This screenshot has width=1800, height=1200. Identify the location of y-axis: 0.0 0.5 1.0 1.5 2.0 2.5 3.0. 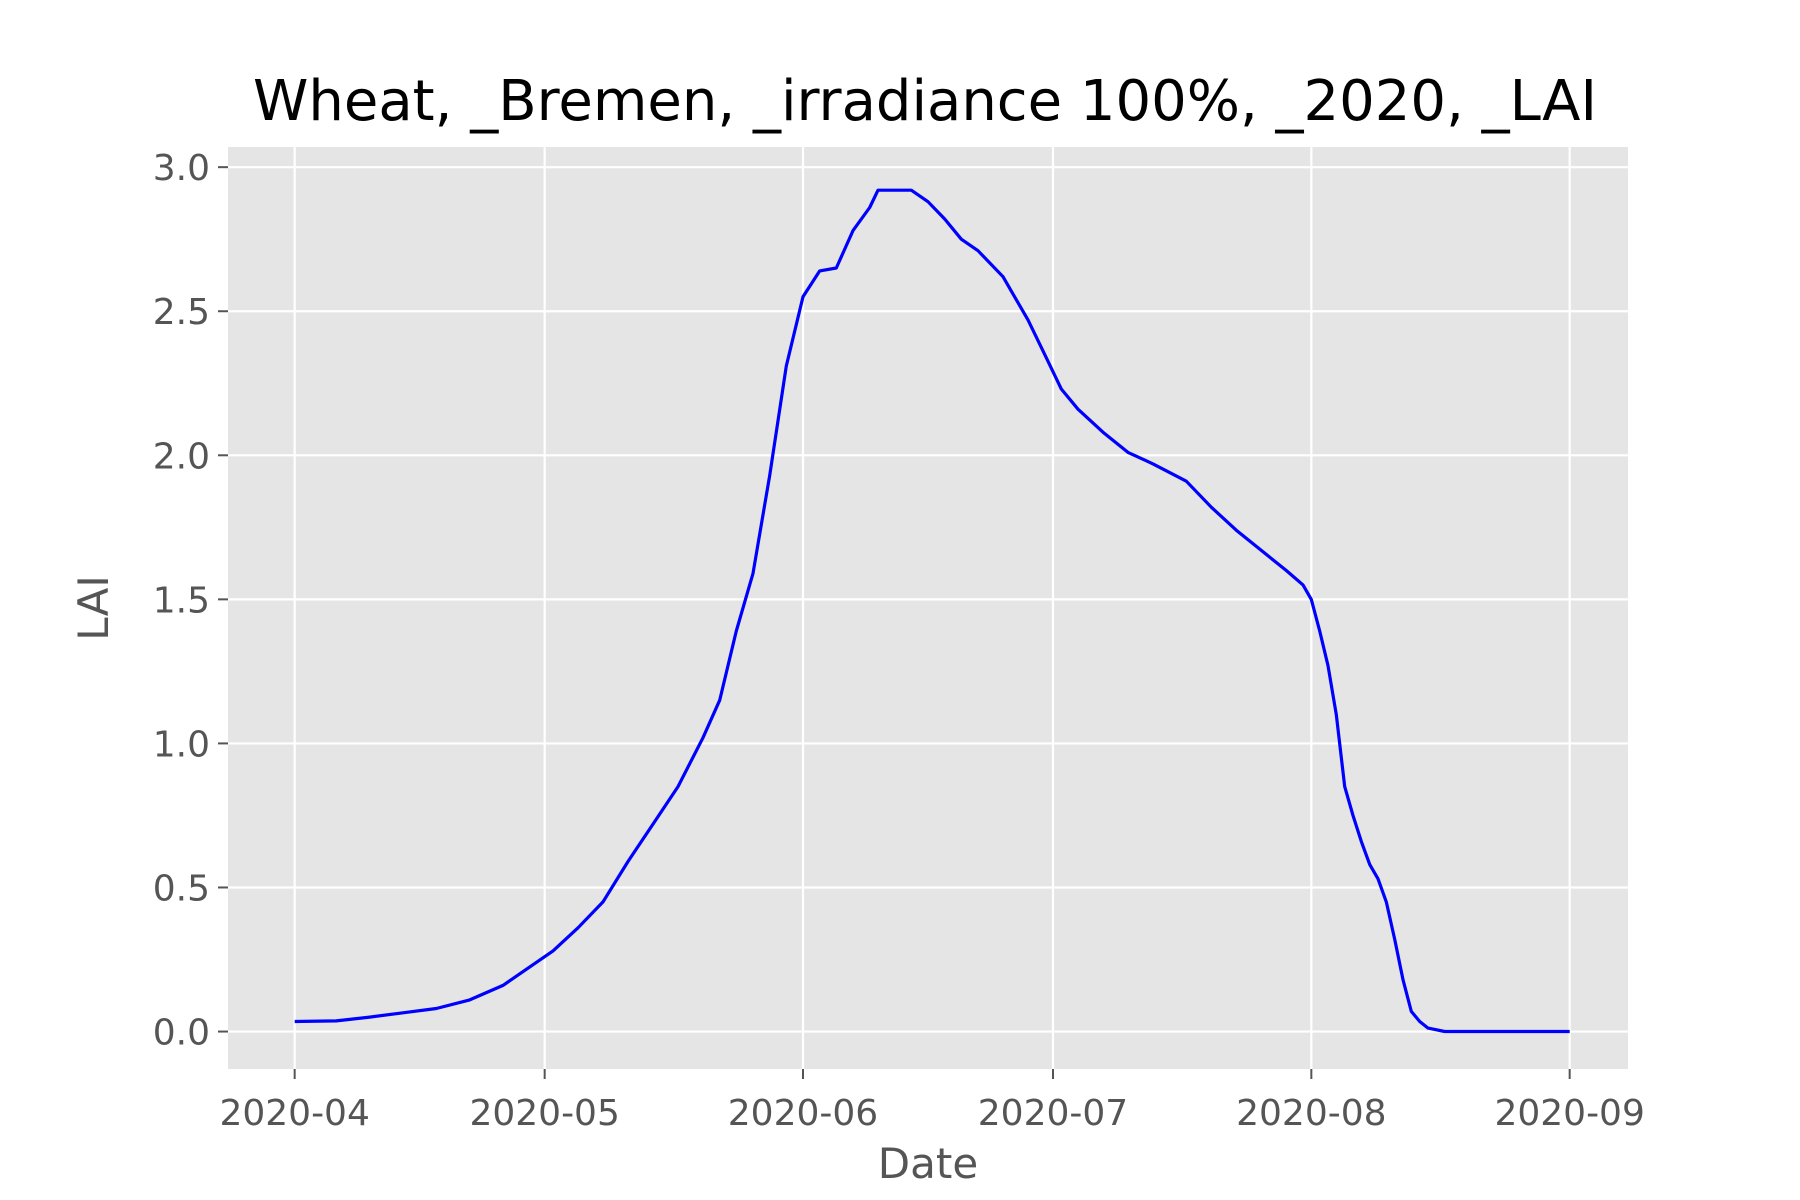
(190, 601).